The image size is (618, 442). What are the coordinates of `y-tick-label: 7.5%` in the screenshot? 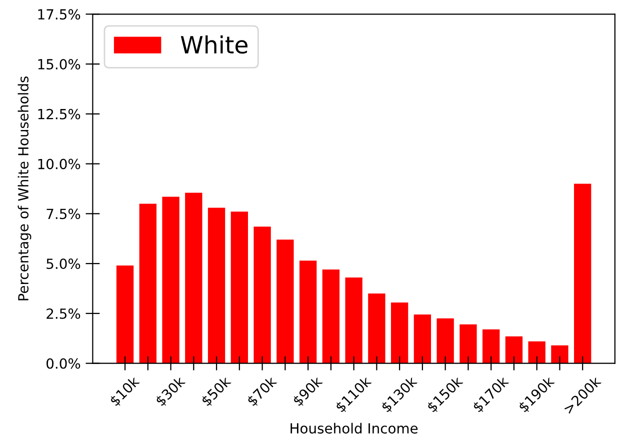 It's located at (63, 214).